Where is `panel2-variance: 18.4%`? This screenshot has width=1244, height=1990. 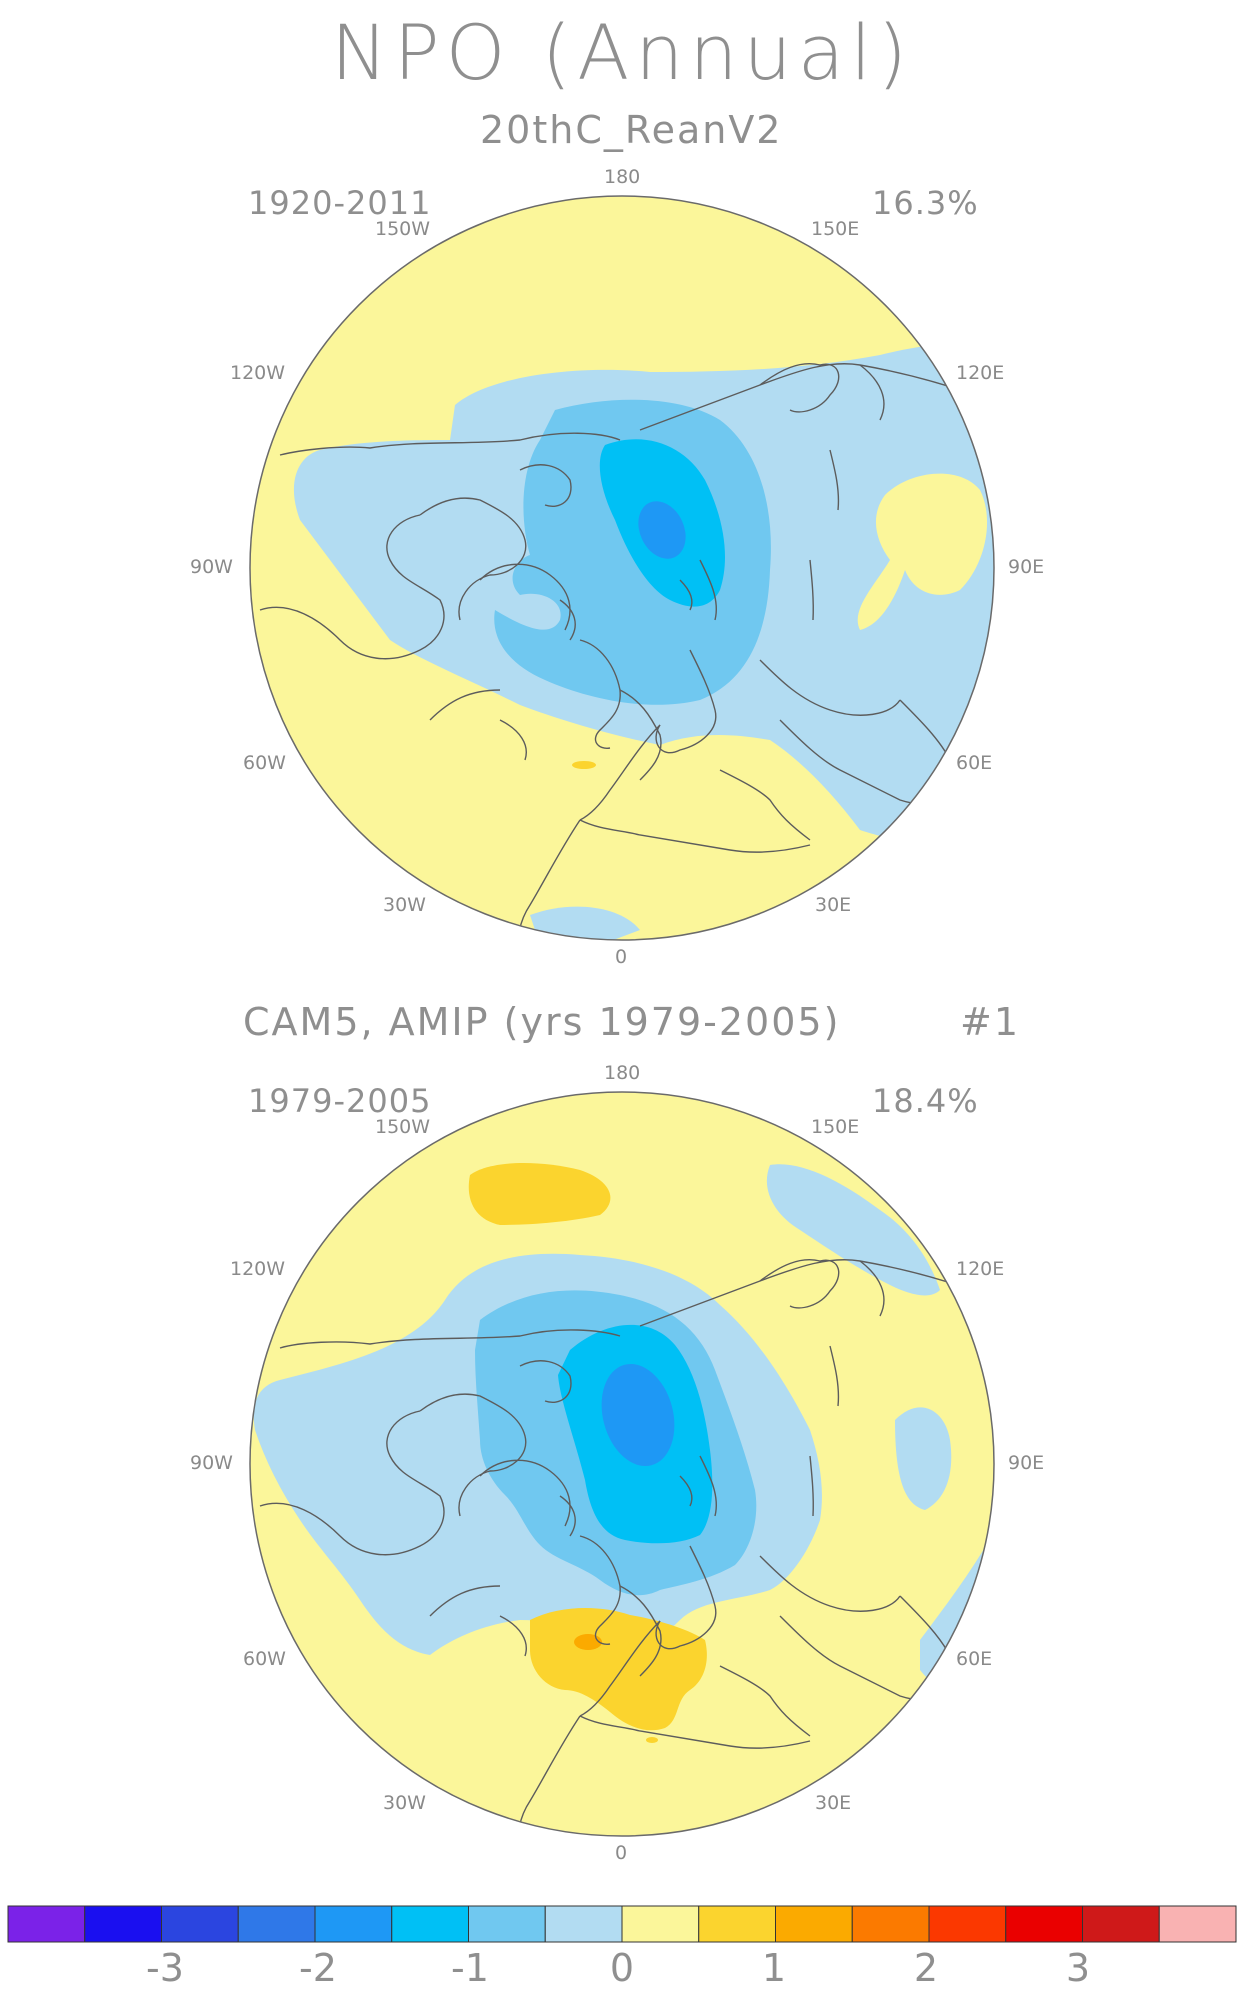
panel2-variance: 18.4% is located at coordinates (925, 1101).